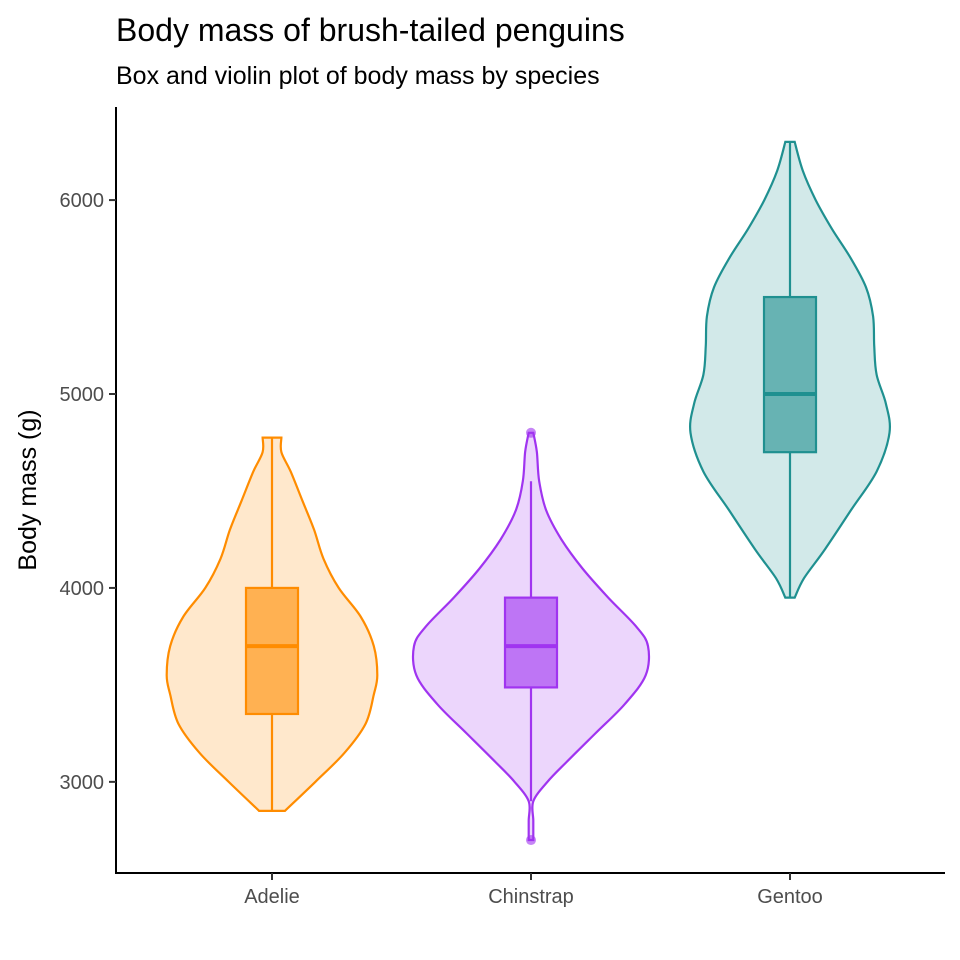 The image size is (960, 960). I want to click on y-tick-label: 3000, so click(82, 783).